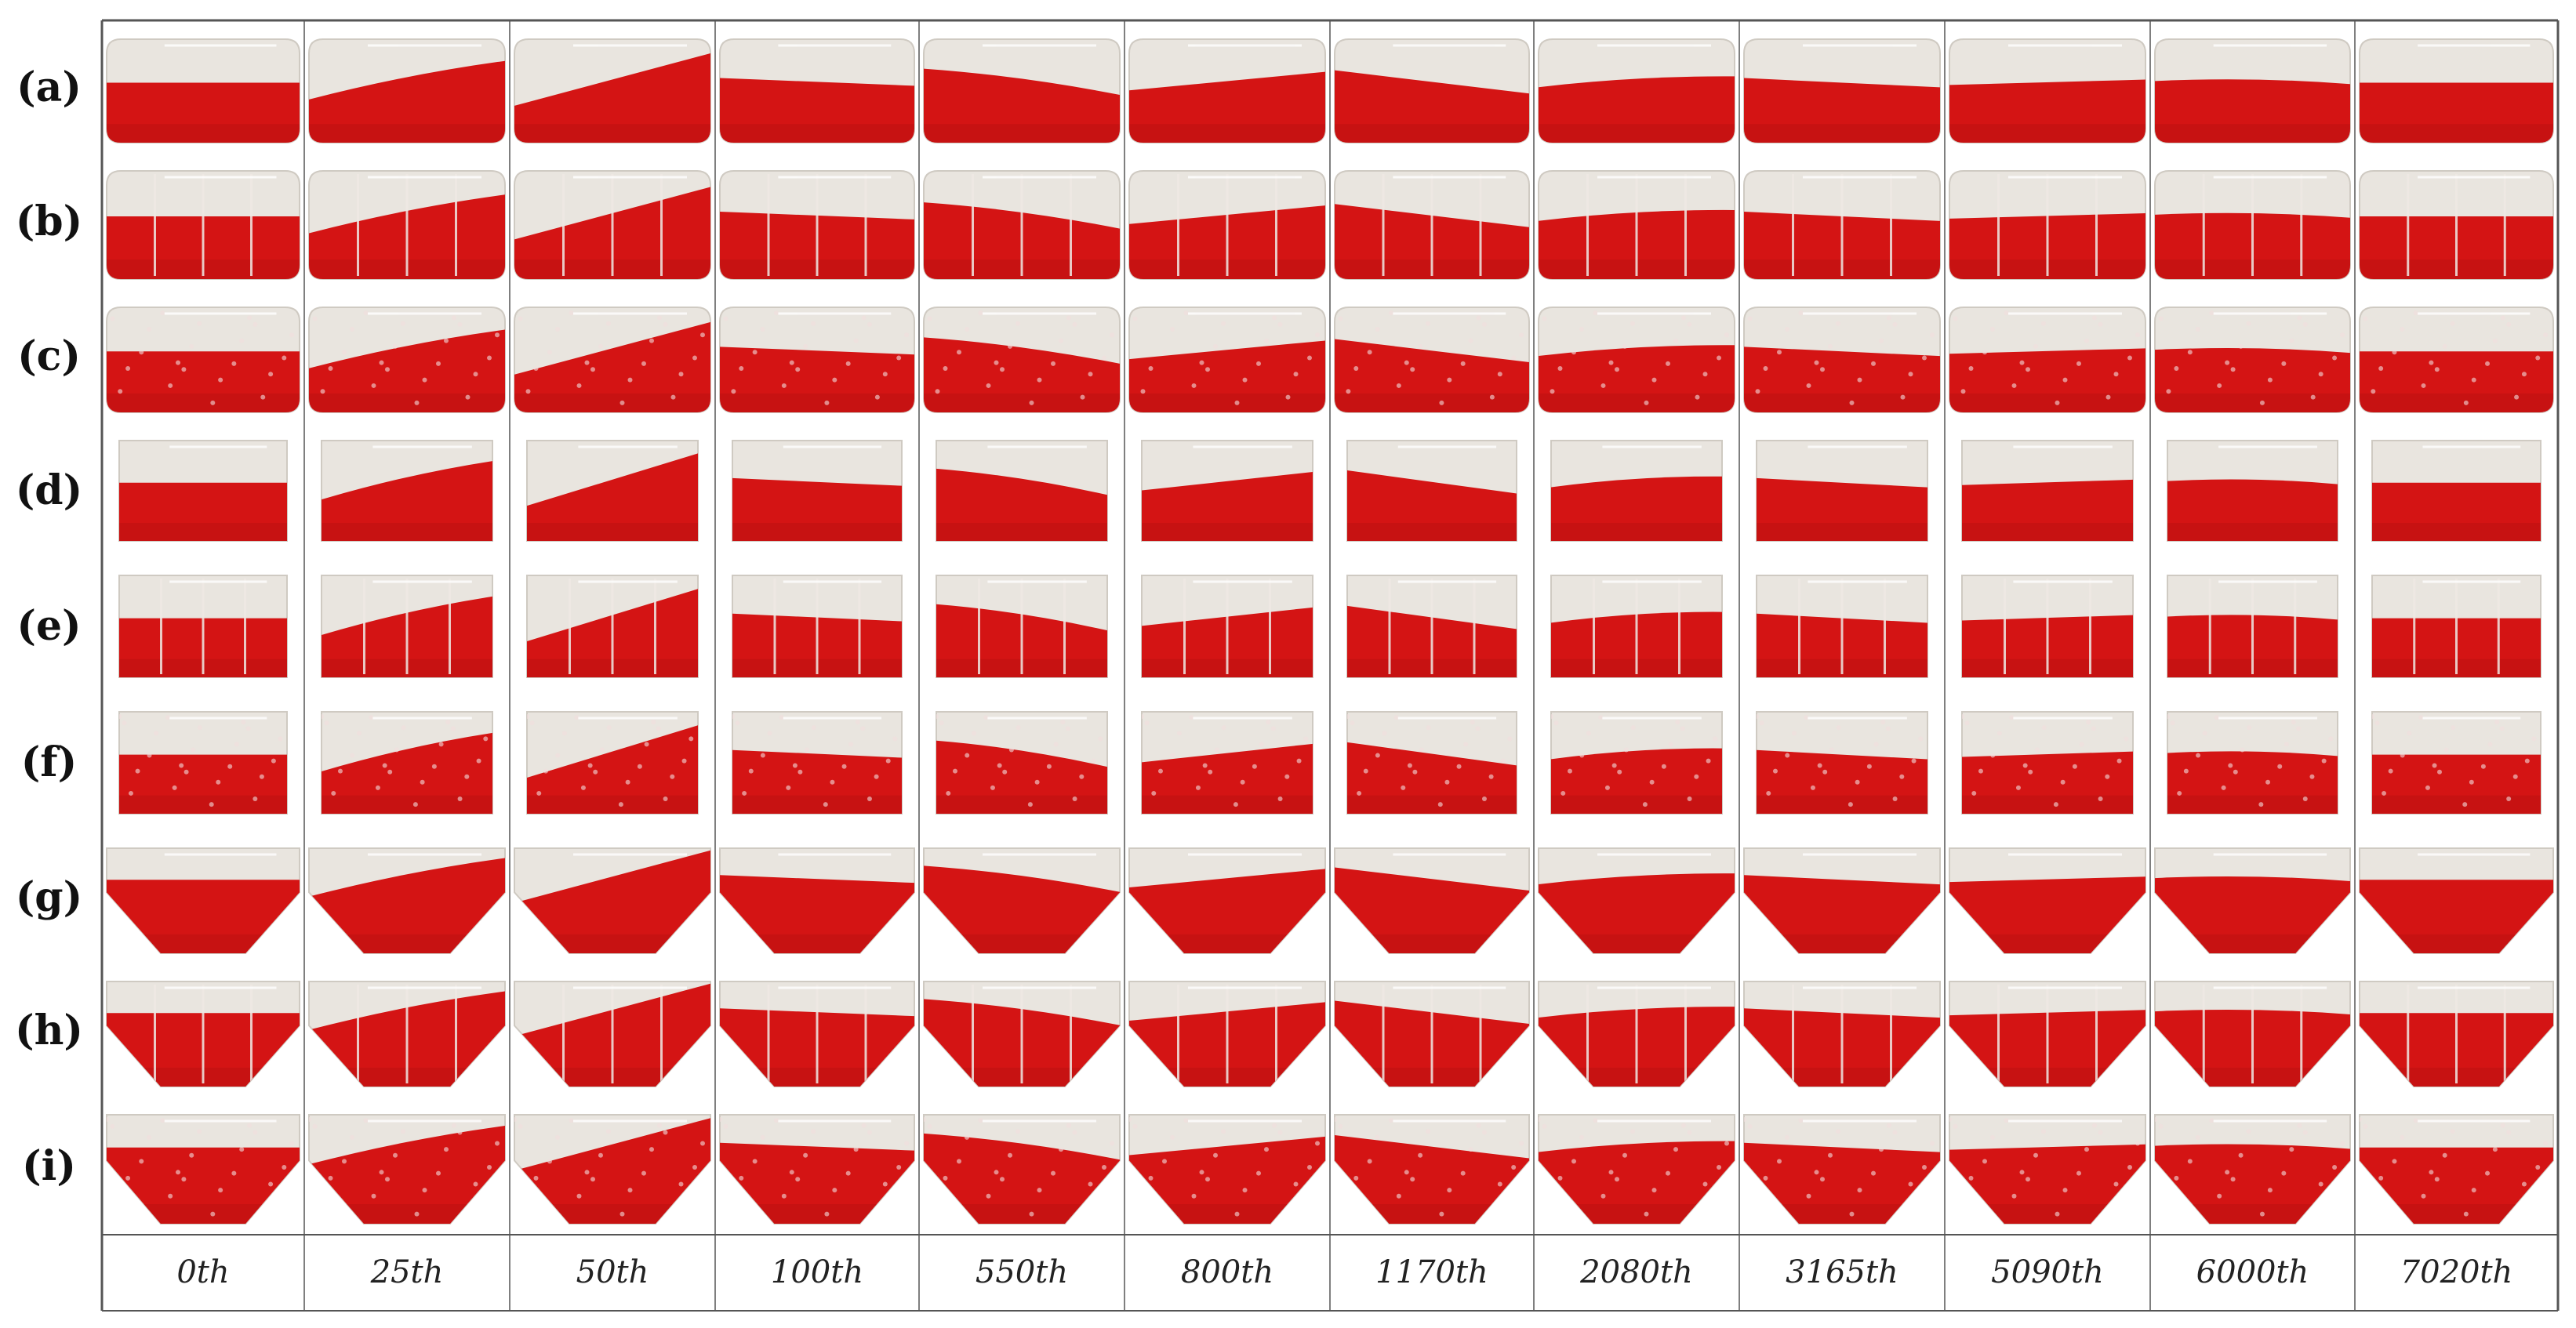 The height and width of the screenshot is (1328, 2576). I want to click on column-label: 2080th, so click(1636, 1272).